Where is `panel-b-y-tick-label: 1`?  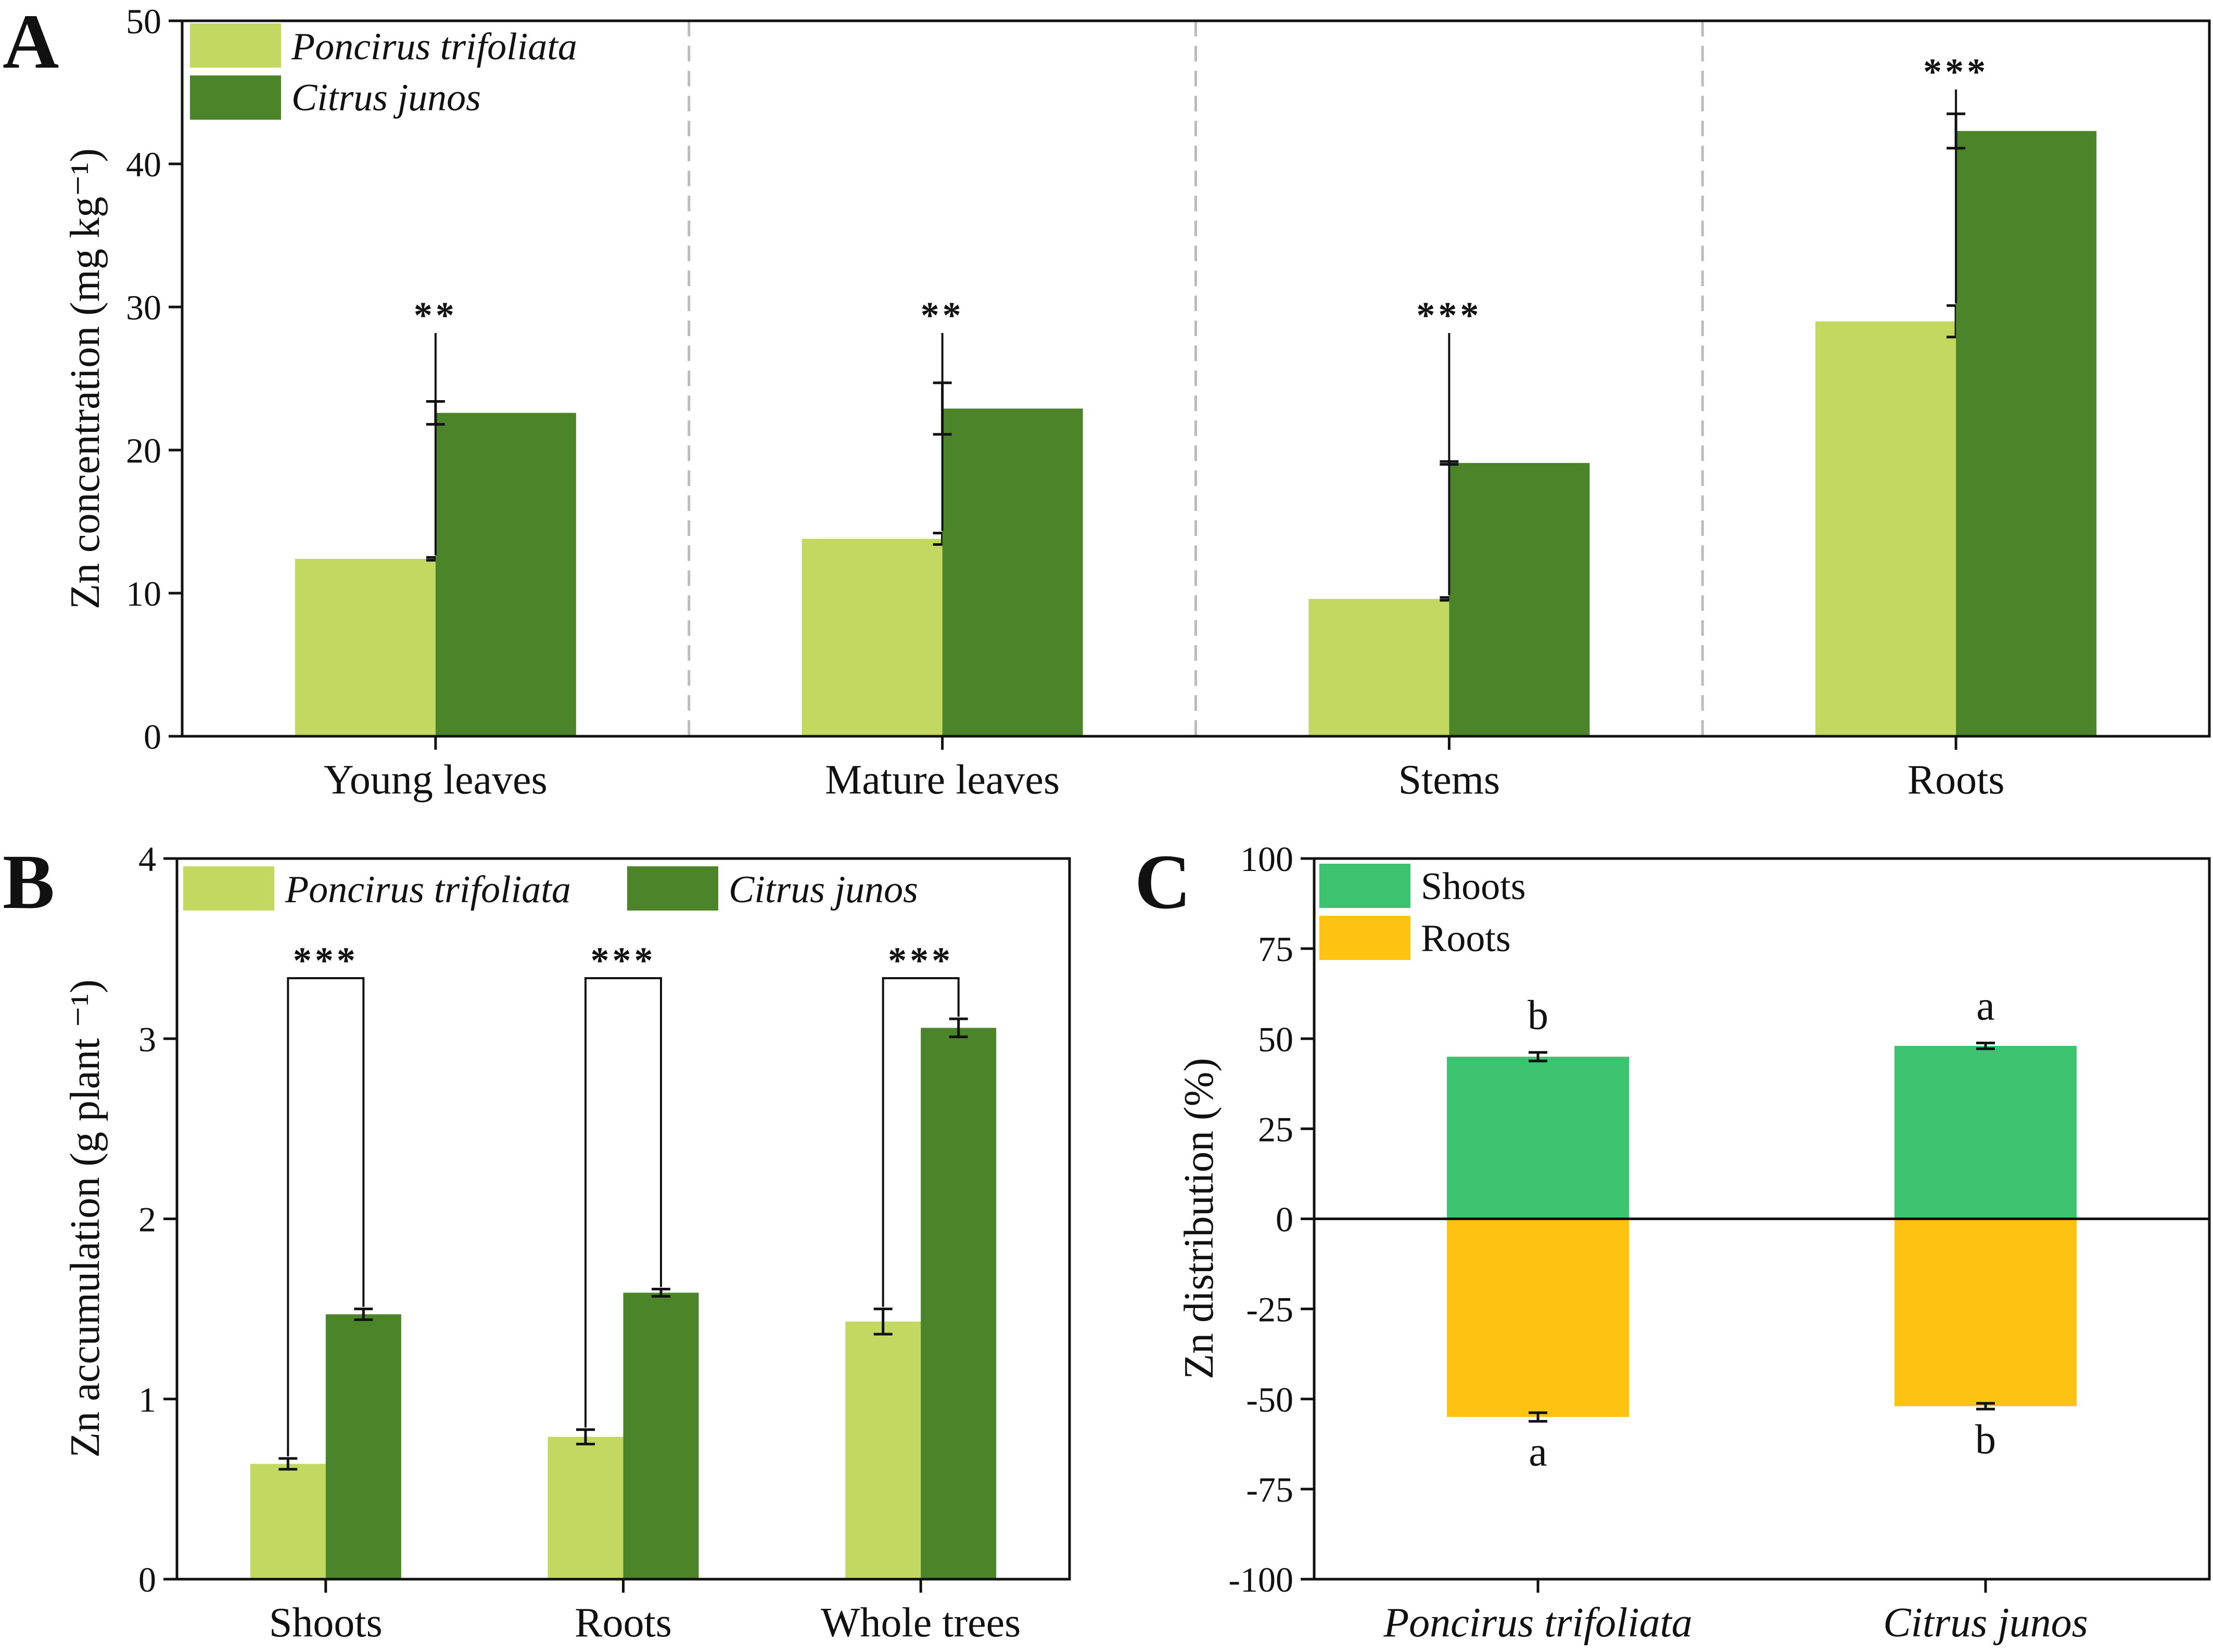
panel-b-y-tick-label: 1 is located at coordinates (147, 1399).